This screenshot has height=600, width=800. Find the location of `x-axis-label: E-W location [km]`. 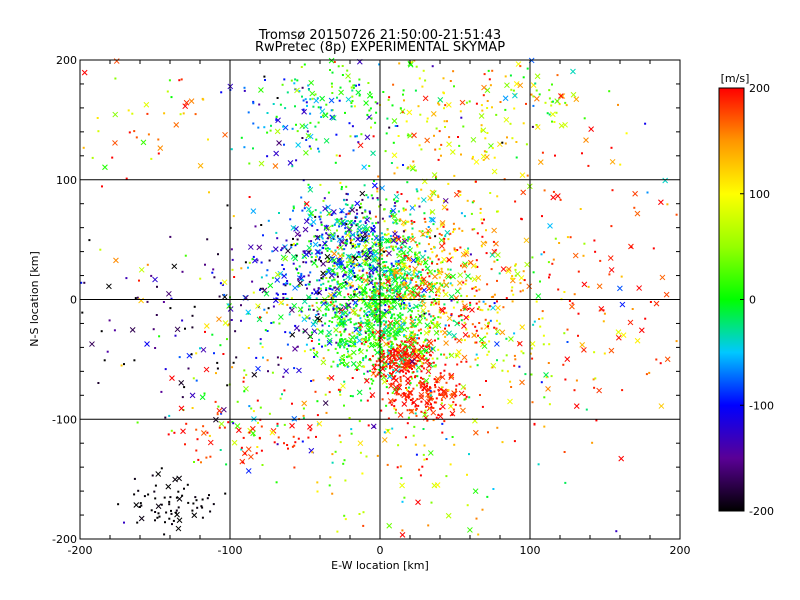

x-axis-label: E-W location [km] is located at coordinates (380, 565).